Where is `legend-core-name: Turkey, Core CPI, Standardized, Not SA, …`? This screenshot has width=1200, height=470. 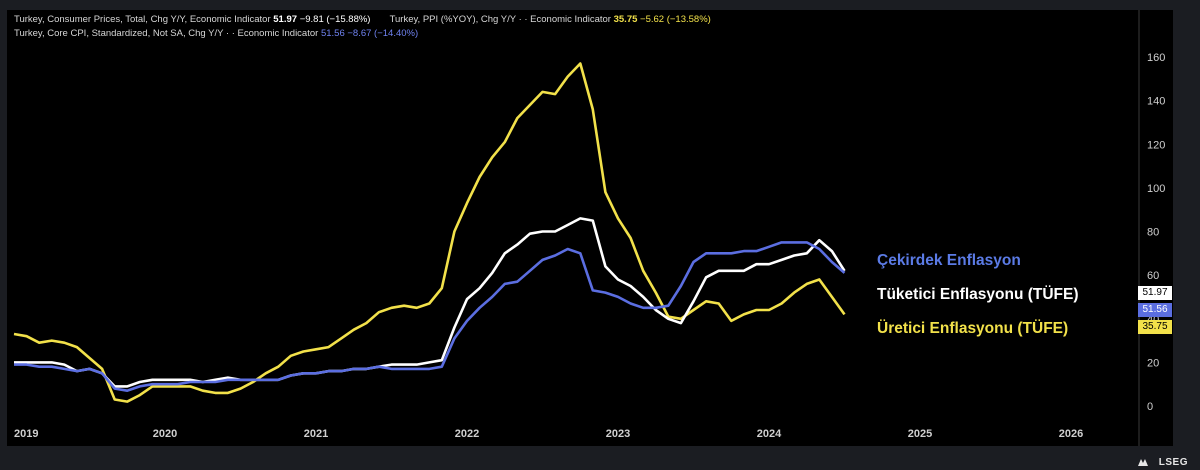 legend-core-name: Turkey, Core CPI, Standardized, Not SA, … is located at coordinates (166, 33).